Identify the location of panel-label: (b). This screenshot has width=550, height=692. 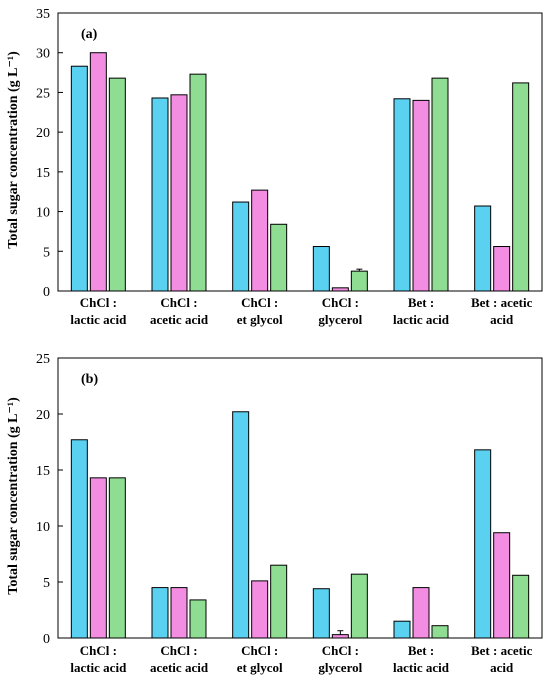
(89, 379).